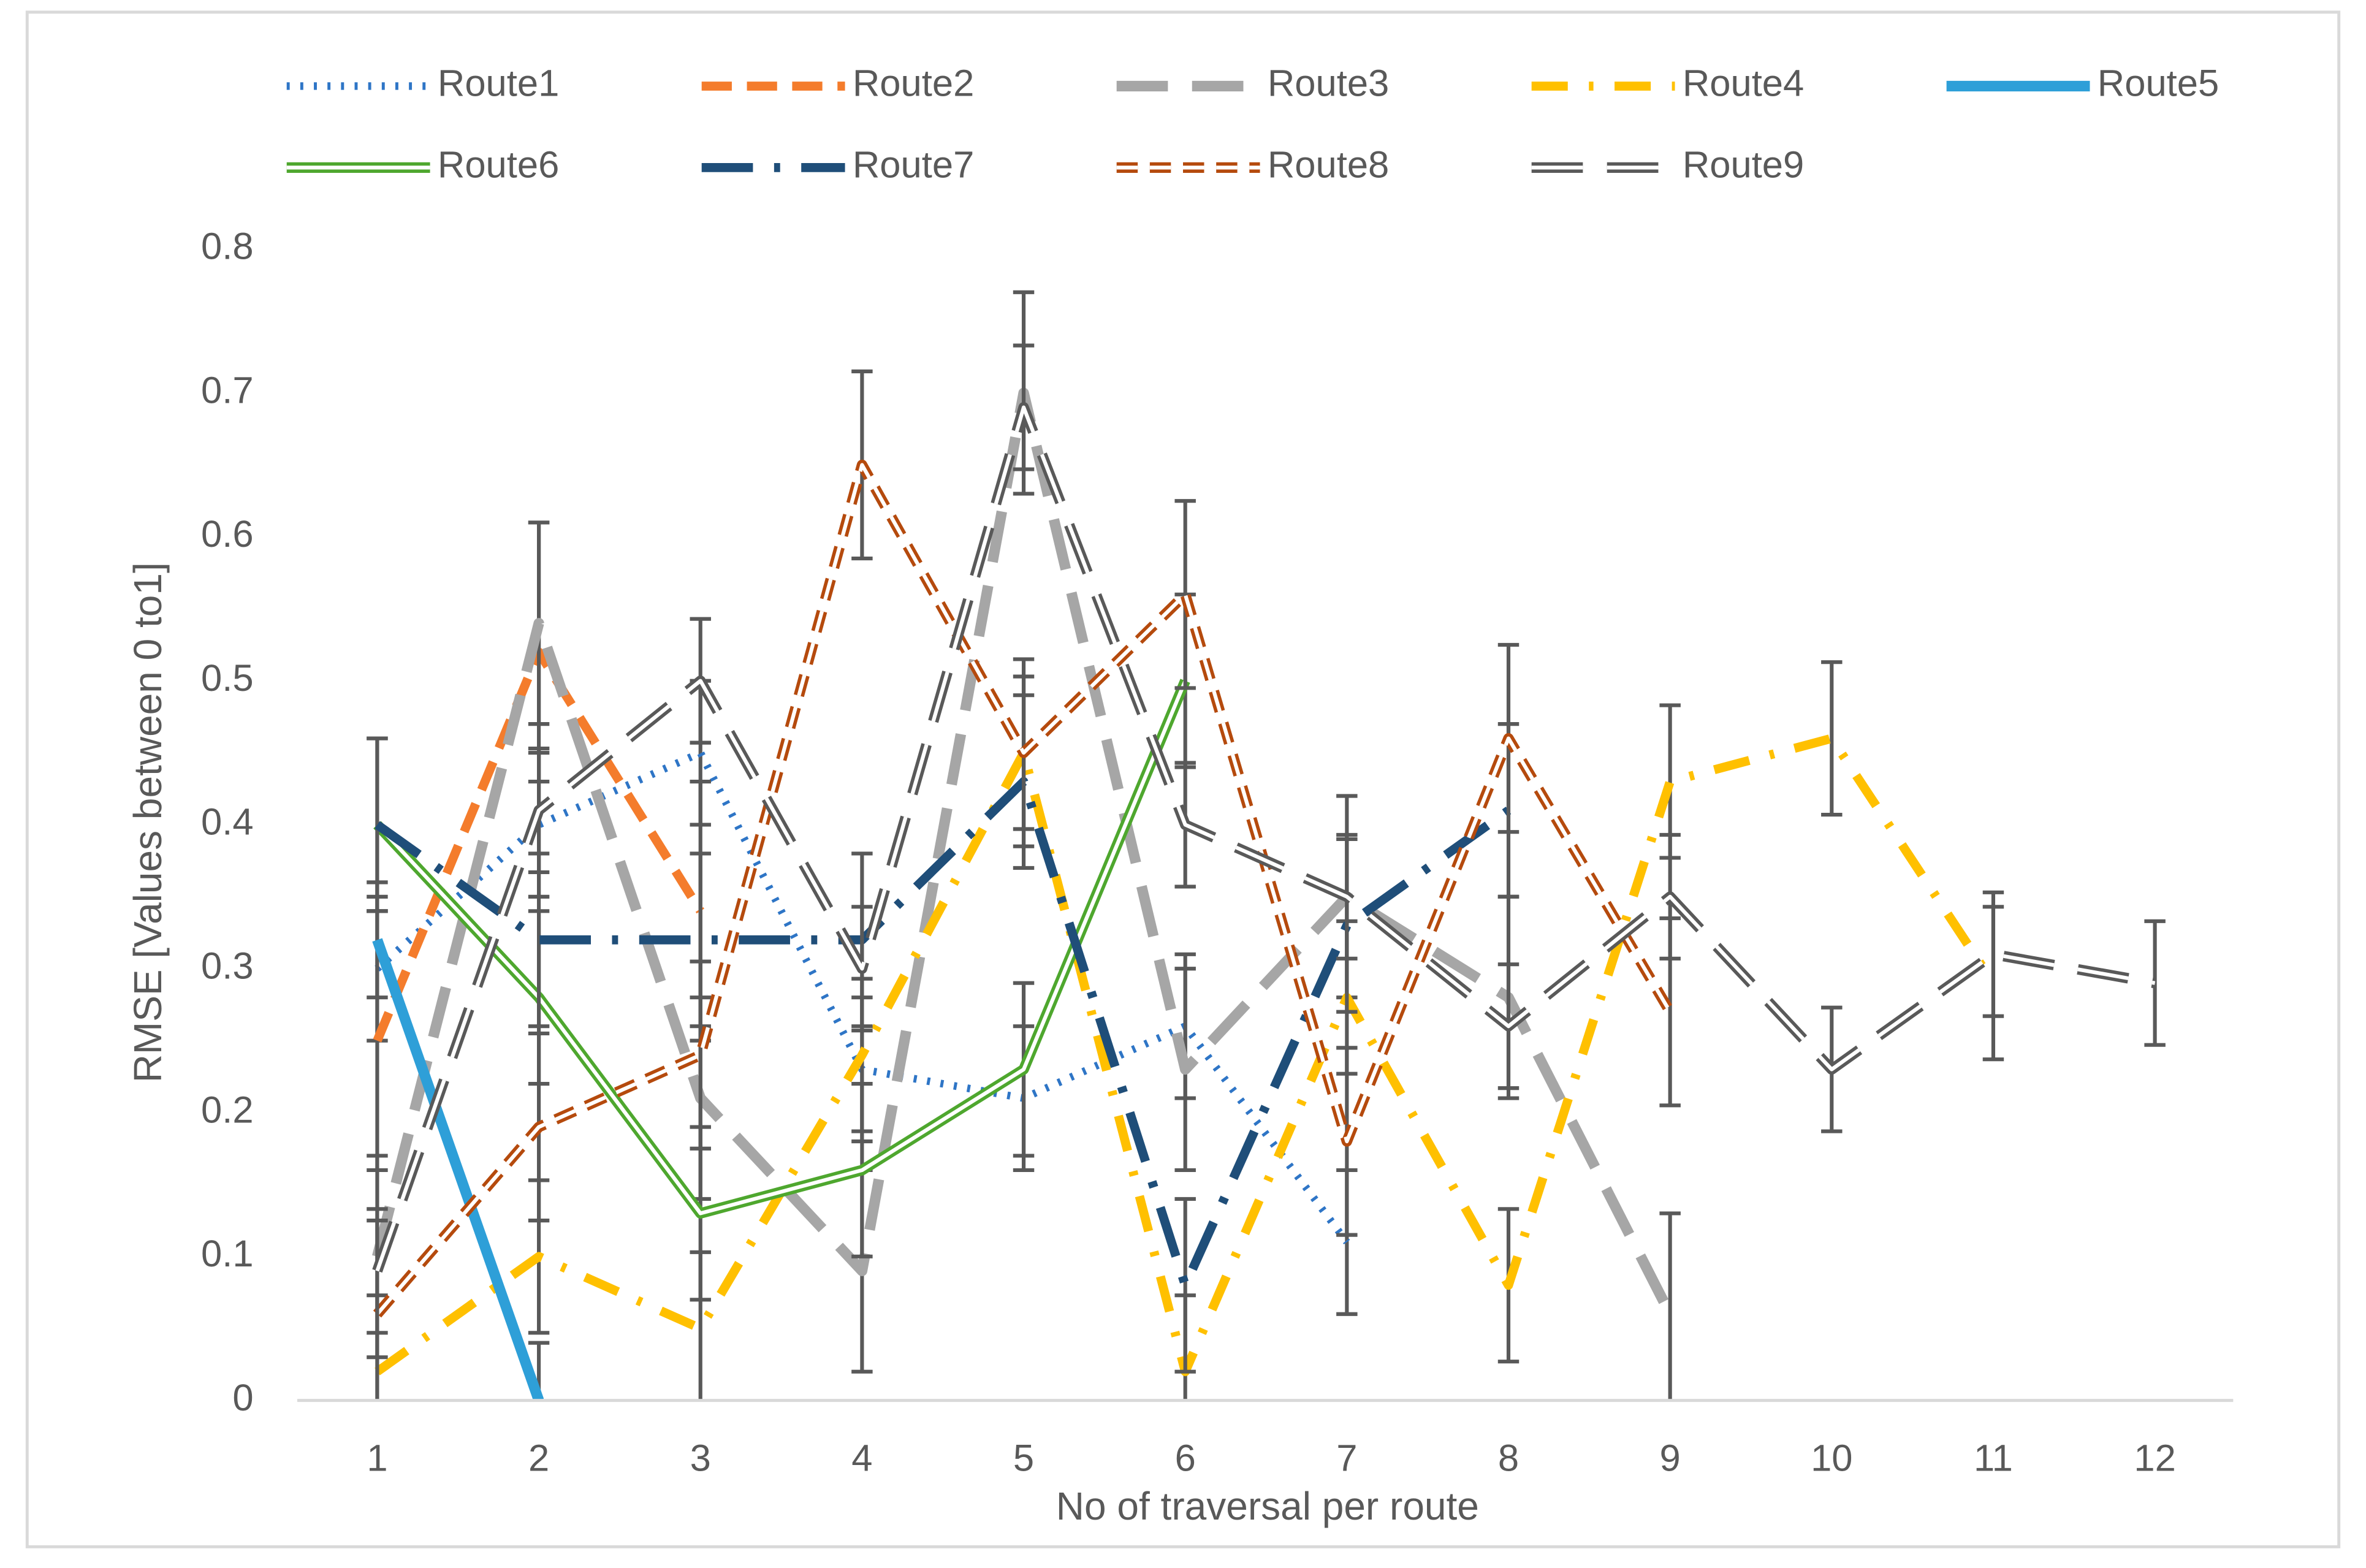  I want to click on legend-label: Route5, so click(2158, 84).